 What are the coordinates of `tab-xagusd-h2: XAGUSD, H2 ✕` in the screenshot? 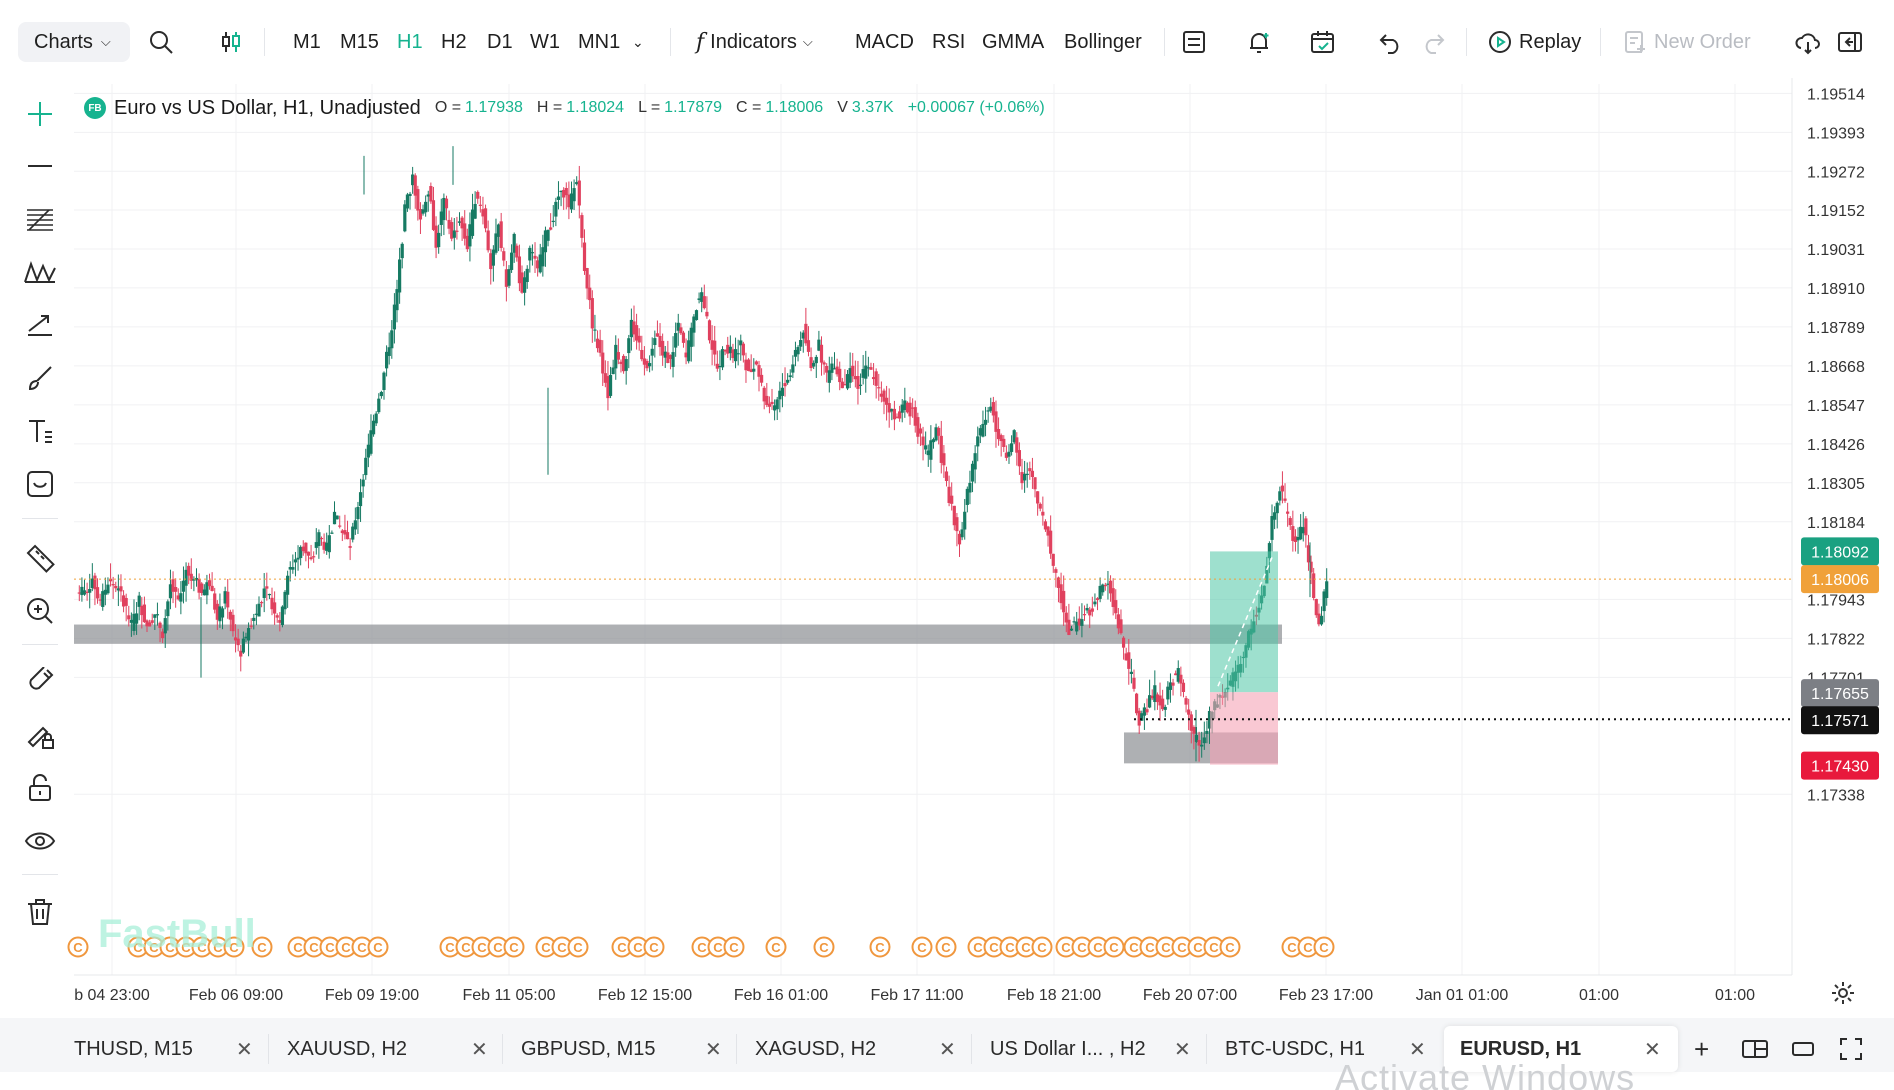 It's located at (855, 1049).